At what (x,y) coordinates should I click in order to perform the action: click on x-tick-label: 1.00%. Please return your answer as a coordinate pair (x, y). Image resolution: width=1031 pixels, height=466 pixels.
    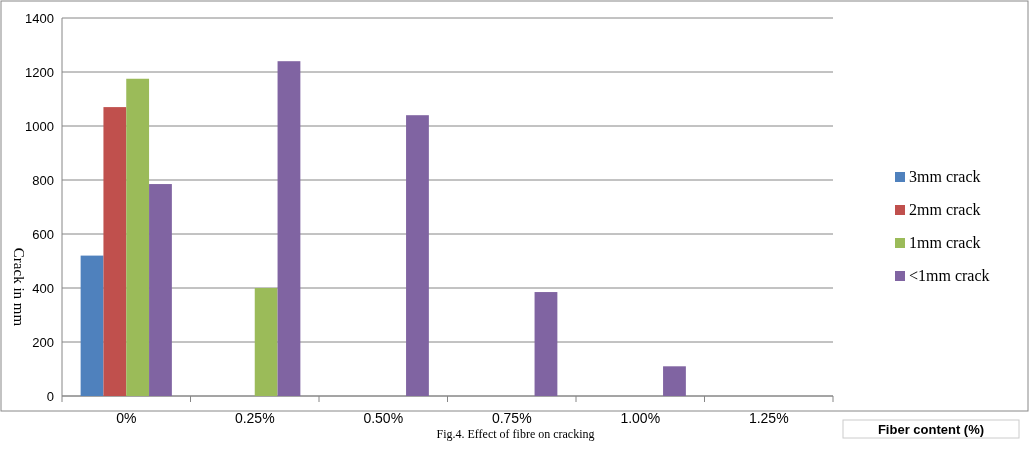
    Looking at the image, I should click on (640, 418).